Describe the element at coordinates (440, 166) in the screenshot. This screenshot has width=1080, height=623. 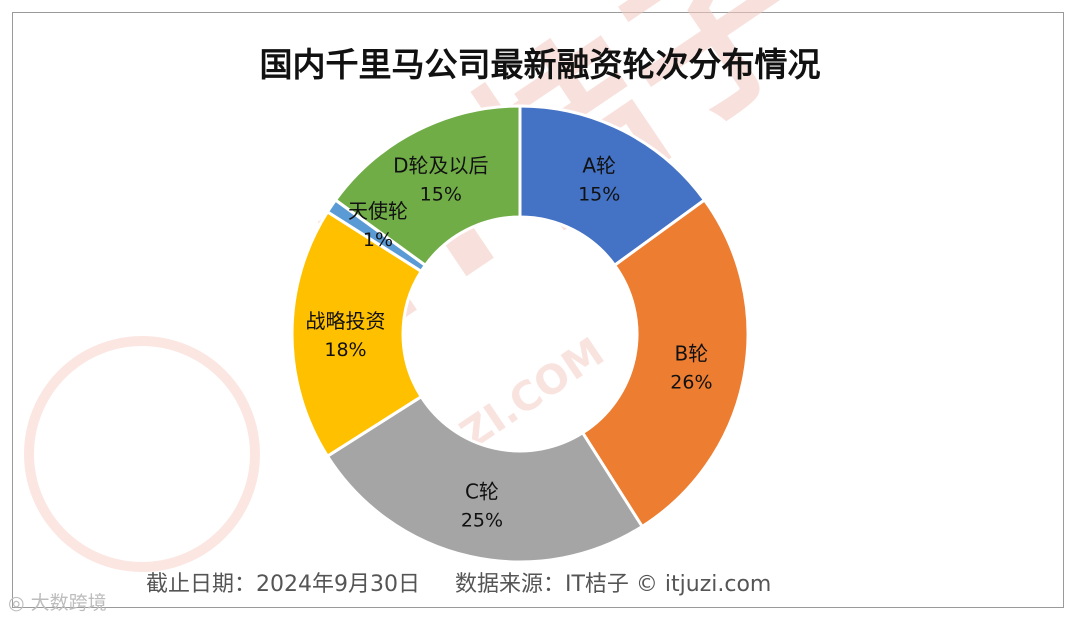
I see `slice-category-label: D轮及以后` at that location.